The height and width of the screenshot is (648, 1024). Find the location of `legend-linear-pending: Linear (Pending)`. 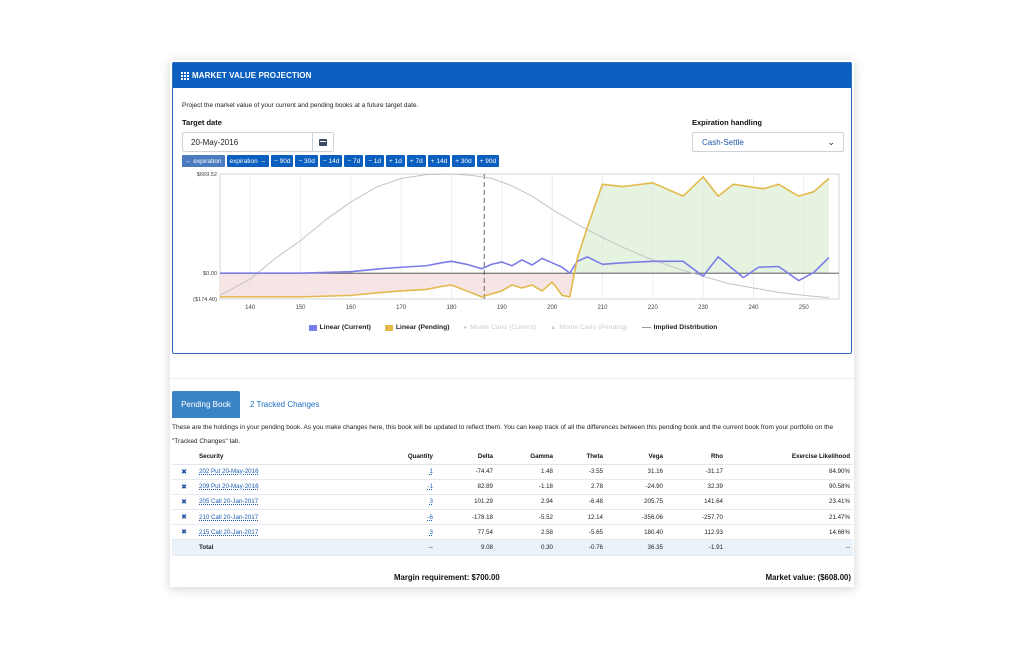

legend-linear-pending: Linear (Pending) is located at coordinates (417, 327).